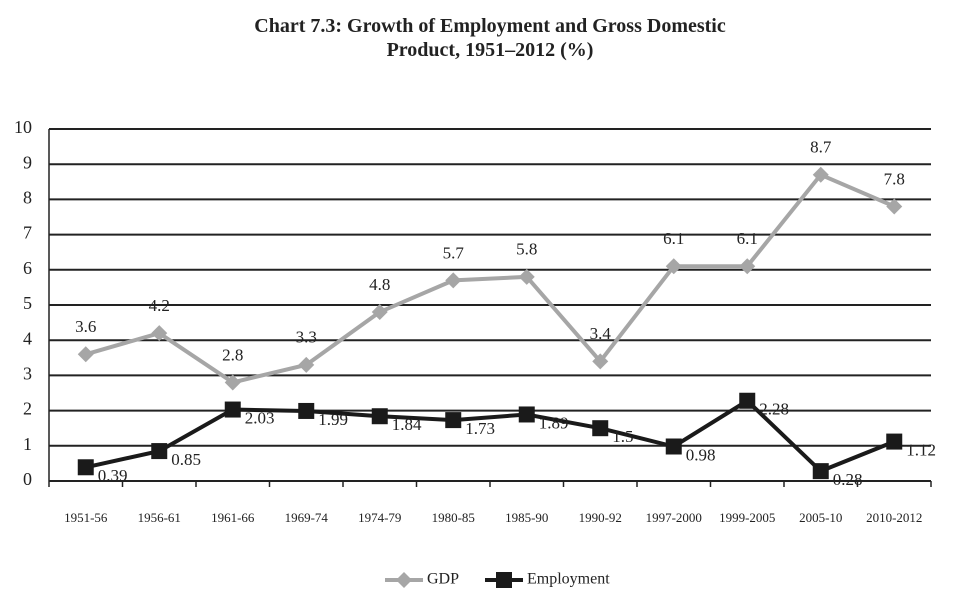 This screenshot has height=601, width=961. Describe the element at coordinates (747, 517) in the screenshot. I see `x-tick-label: 1999-2005` at that location.